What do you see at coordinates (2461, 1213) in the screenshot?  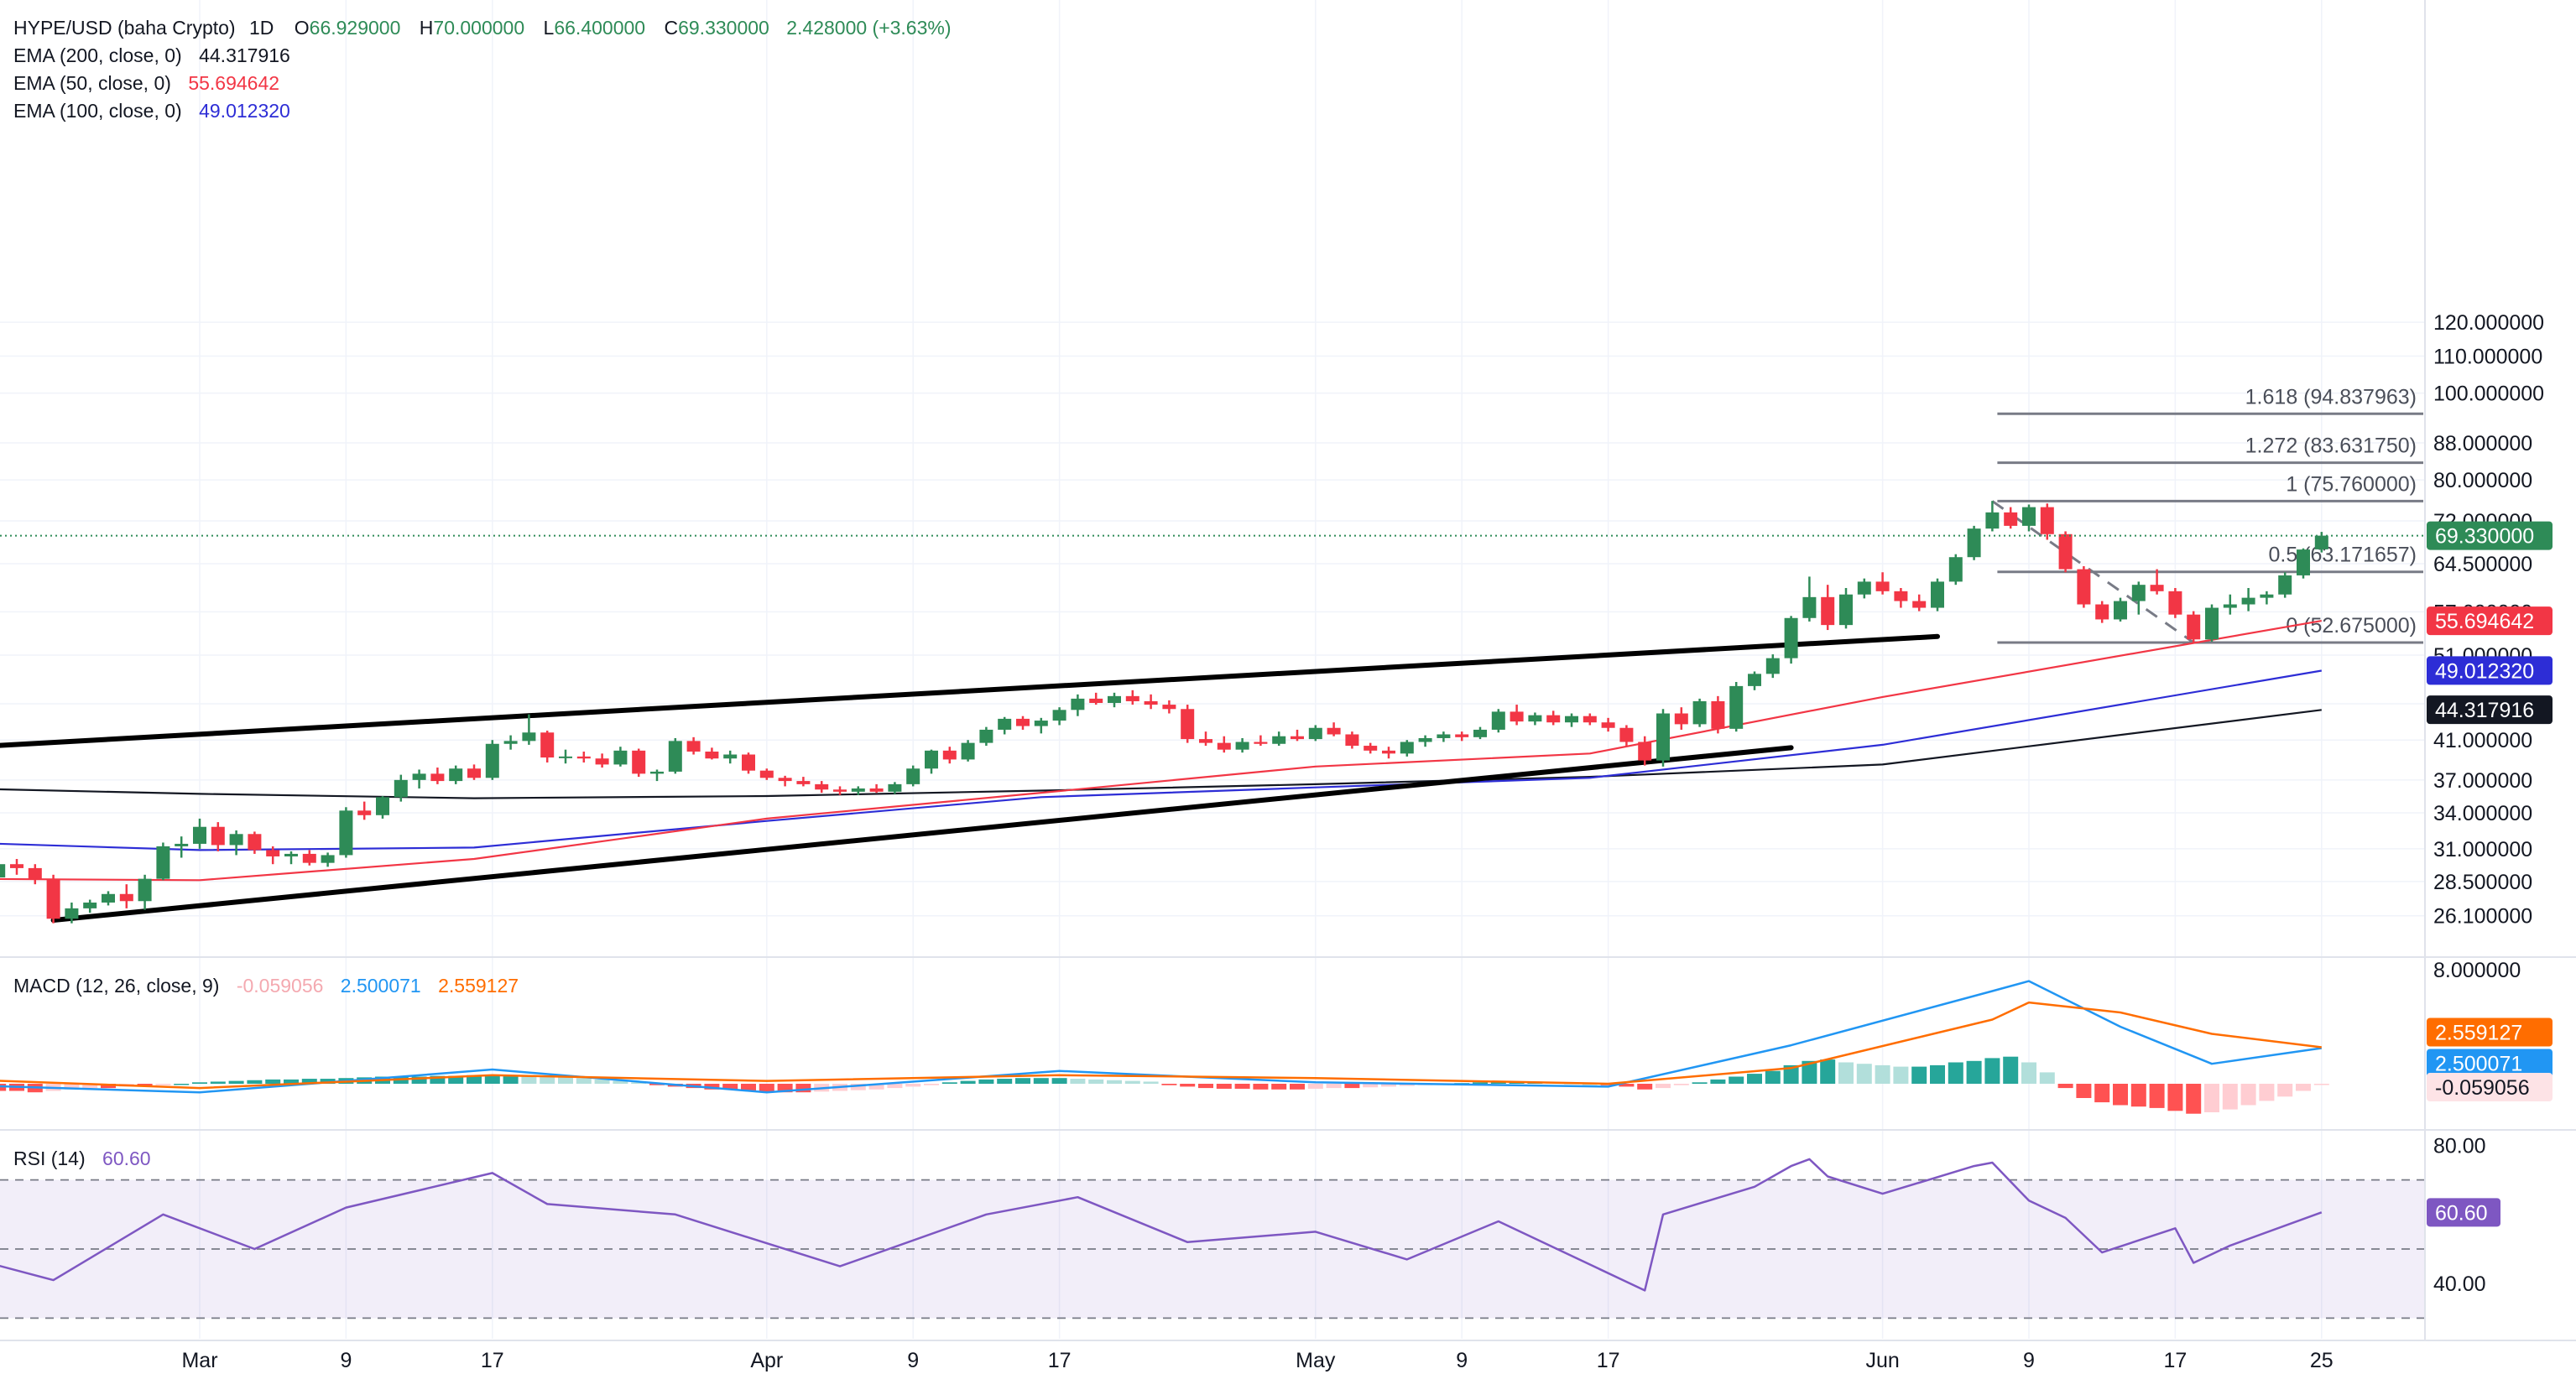 I see `rsi-tag-value: 60.60` at bounding box center [2461, 1213].